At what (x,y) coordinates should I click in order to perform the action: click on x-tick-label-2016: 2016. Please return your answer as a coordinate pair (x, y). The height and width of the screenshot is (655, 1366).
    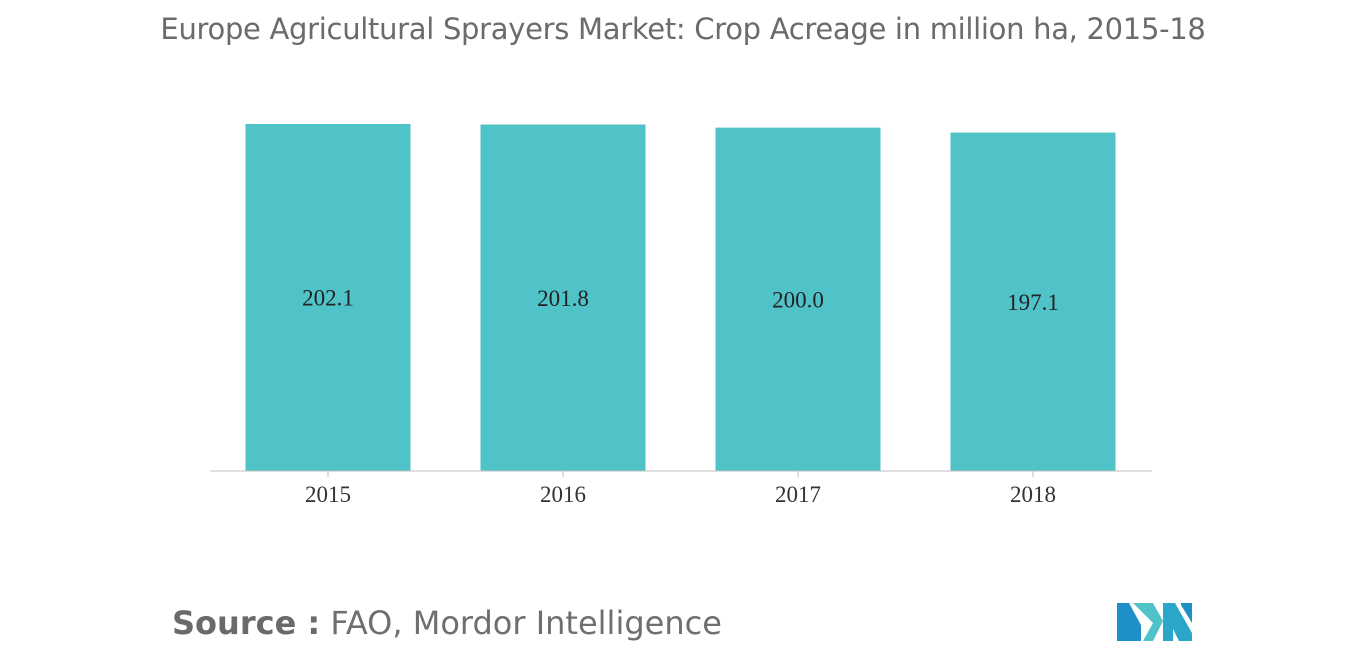
    Looking at the image, I should click on (563, 494).